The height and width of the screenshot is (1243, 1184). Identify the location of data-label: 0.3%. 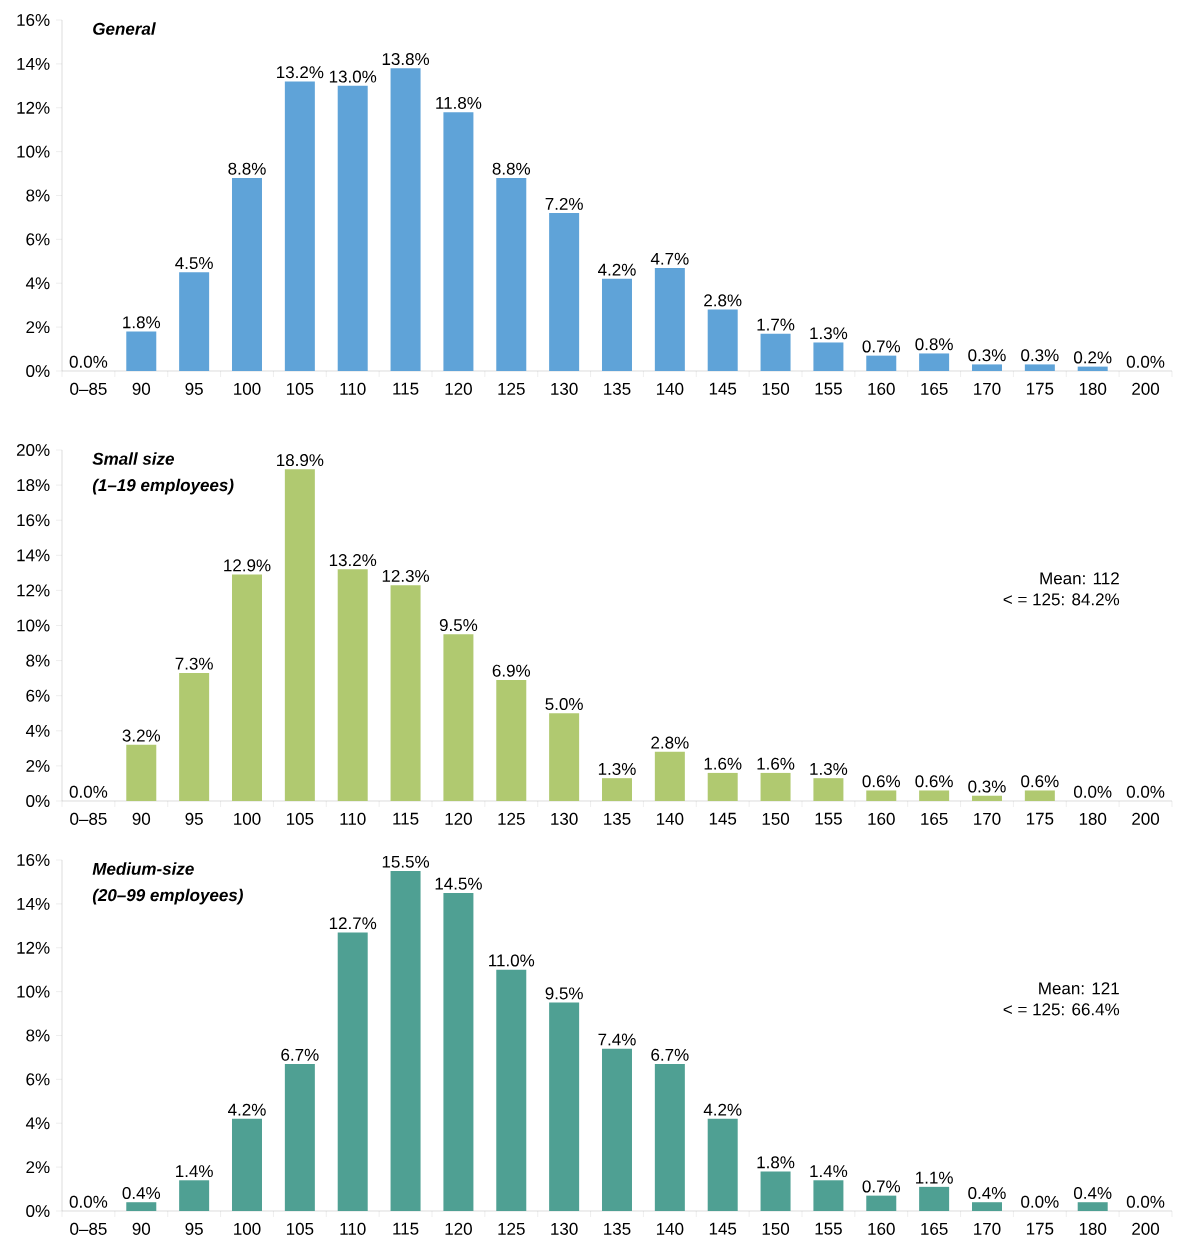
(987, 355).